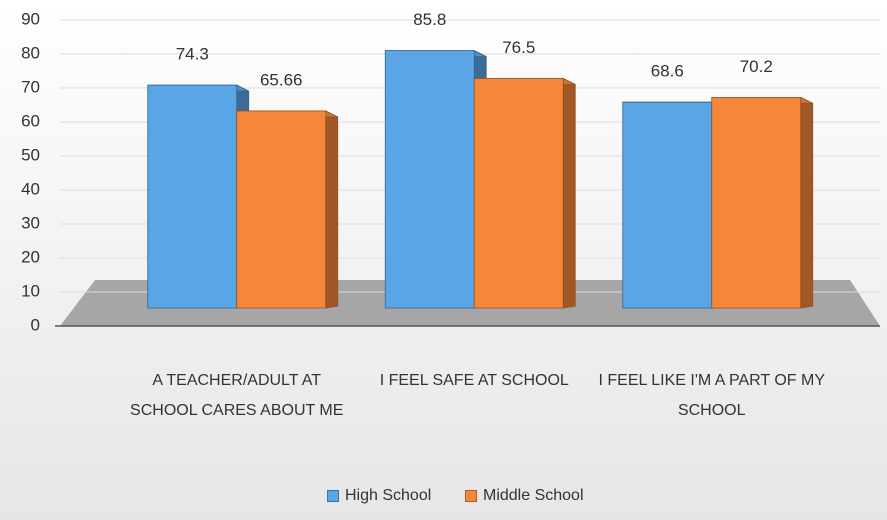 Image resolution: width=887 pixels, height=520 pixels. I want to click on data-label: 68.6, so click(667, 71).